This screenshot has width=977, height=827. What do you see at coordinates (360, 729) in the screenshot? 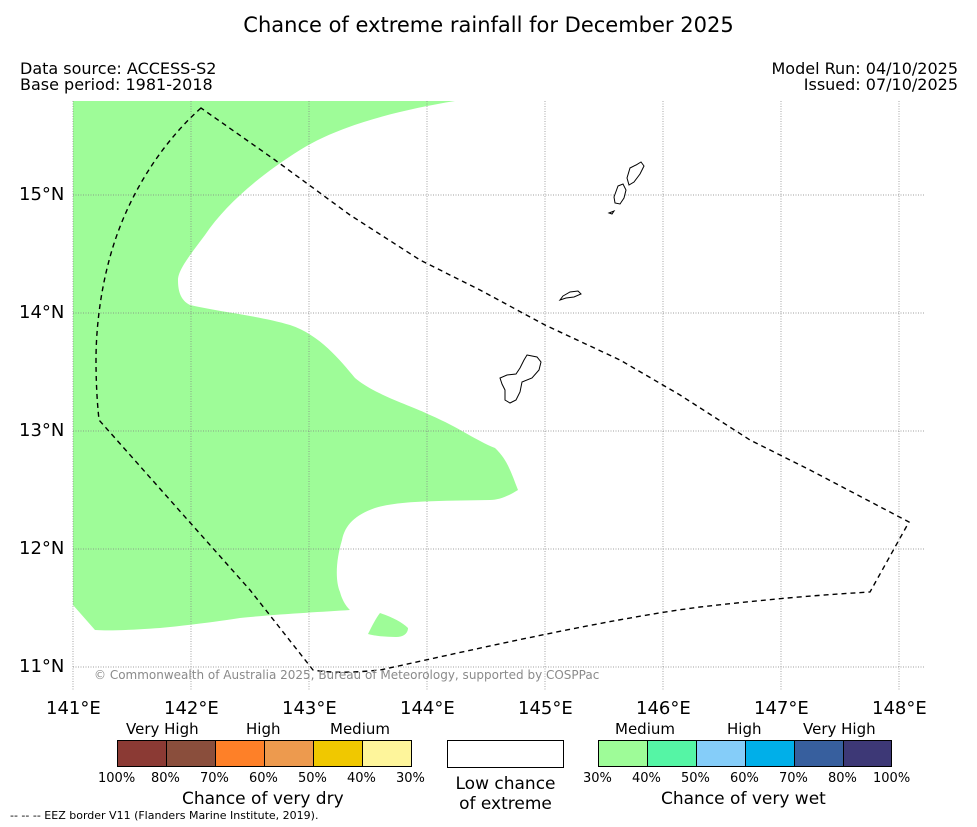
I see `dry-category-medium: Medium` at bounding box center [360, 729].